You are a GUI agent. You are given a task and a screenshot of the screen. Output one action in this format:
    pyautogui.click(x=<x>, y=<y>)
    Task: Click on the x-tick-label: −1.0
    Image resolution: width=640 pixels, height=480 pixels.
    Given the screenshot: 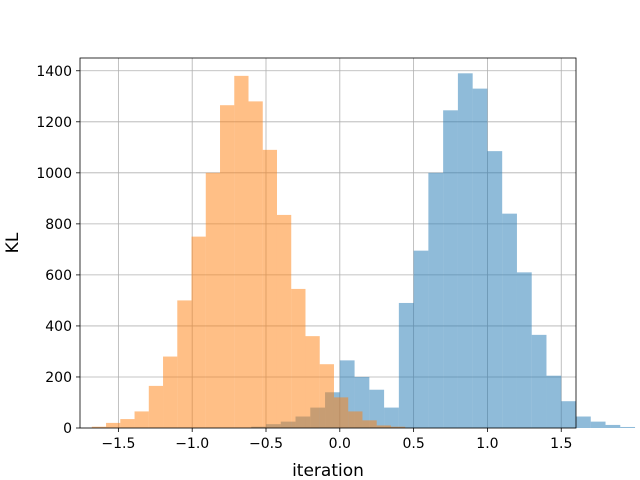 What is the action you would take?
    pyautogui.click(x=192, y=444)
    